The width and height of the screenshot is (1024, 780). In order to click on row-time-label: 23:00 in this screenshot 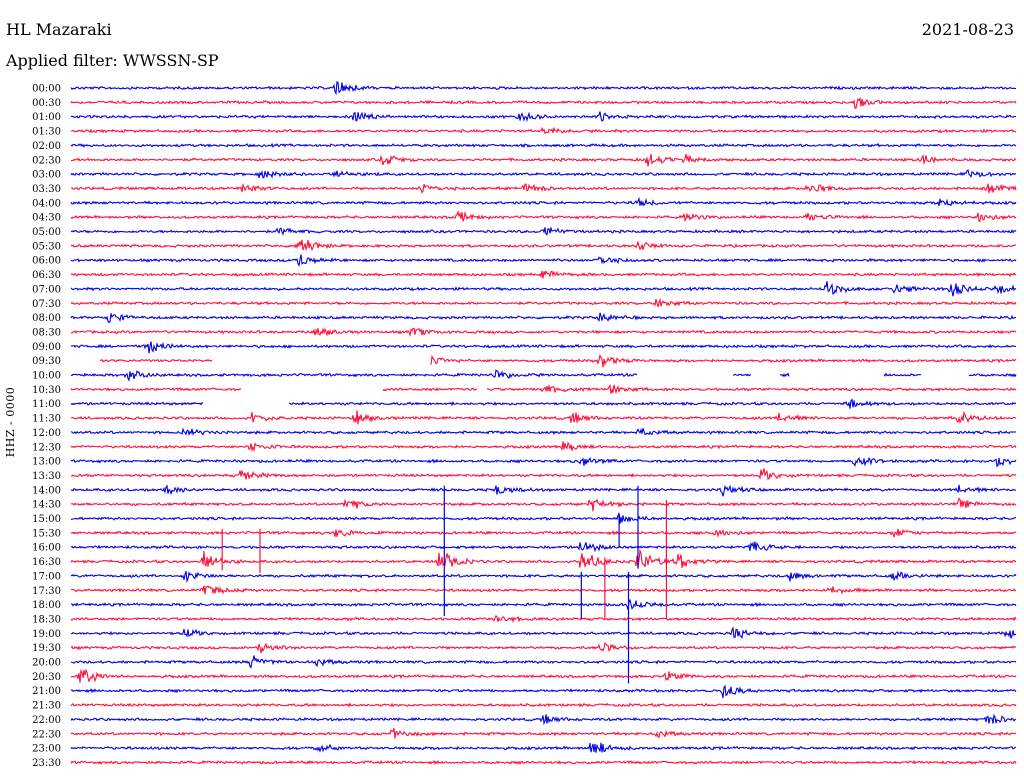, I will do `click(46, 749)`.